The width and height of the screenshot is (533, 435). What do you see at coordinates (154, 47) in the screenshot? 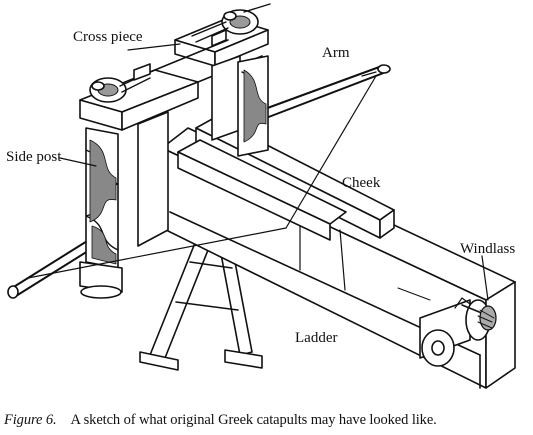
I see `leader-cross-piece` at bounding box center [154, 47].